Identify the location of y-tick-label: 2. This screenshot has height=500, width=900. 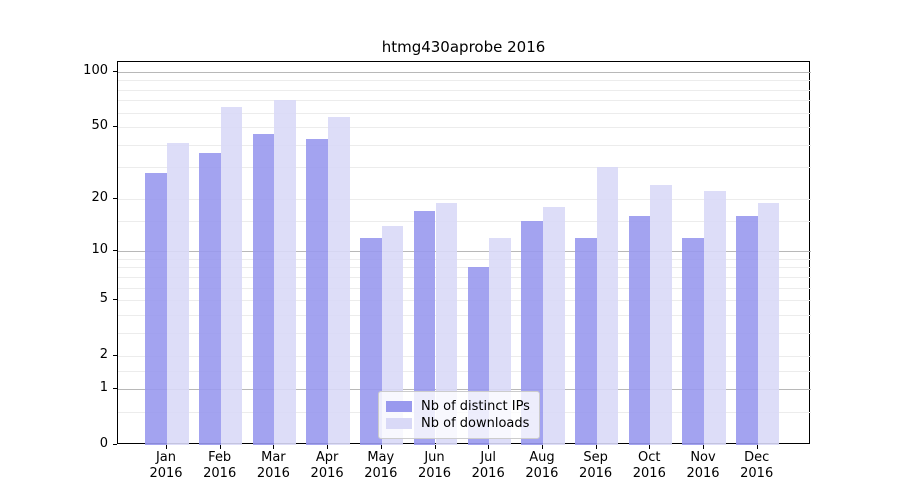
(103, 355).